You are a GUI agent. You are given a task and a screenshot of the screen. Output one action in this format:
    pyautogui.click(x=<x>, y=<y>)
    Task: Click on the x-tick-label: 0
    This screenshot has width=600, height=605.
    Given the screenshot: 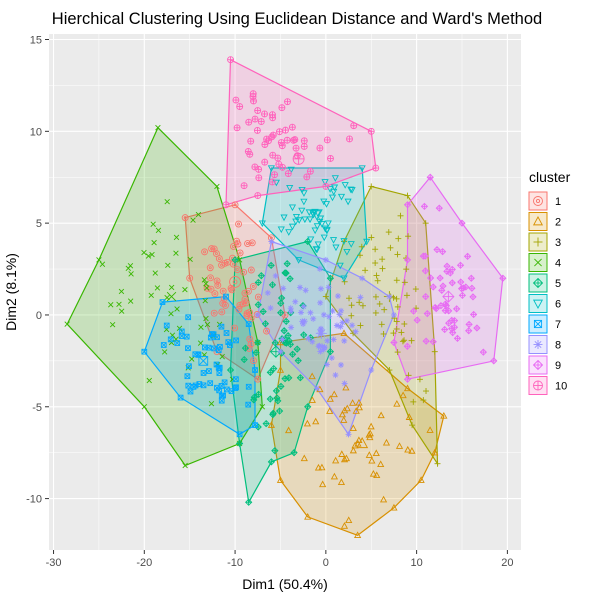 What is the action you would take?
    pyautogui.click(x=326, y=563)
    